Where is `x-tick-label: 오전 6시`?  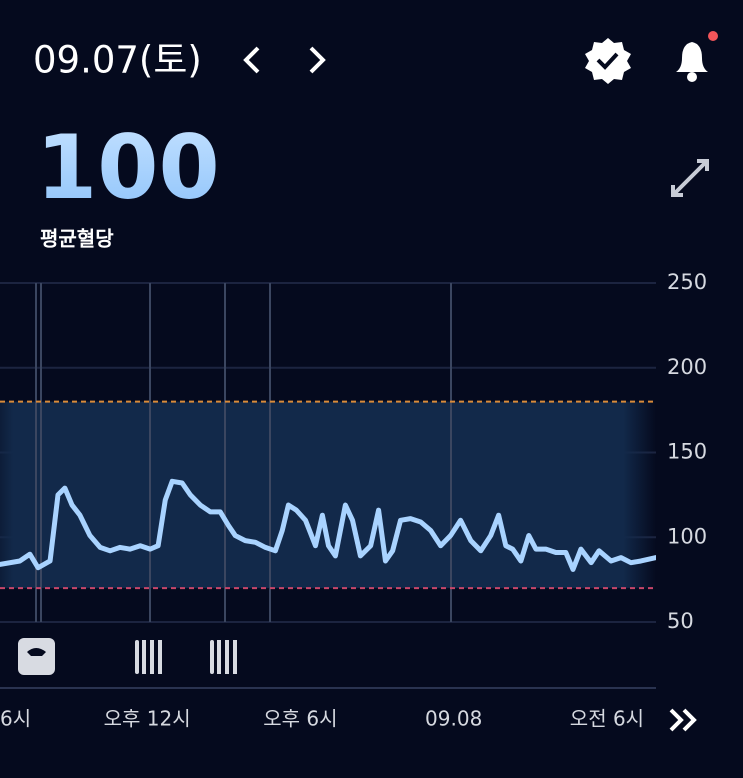
x-tick-label: 오전 6시 is located at coordinates (607, 719).